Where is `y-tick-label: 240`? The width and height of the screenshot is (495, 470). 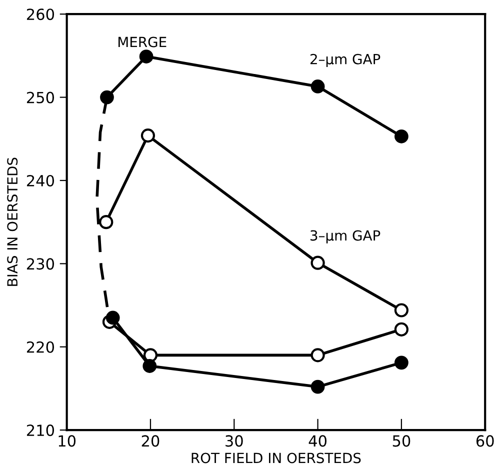
y-tick-label: 240 is located at coordinates (40, 180).